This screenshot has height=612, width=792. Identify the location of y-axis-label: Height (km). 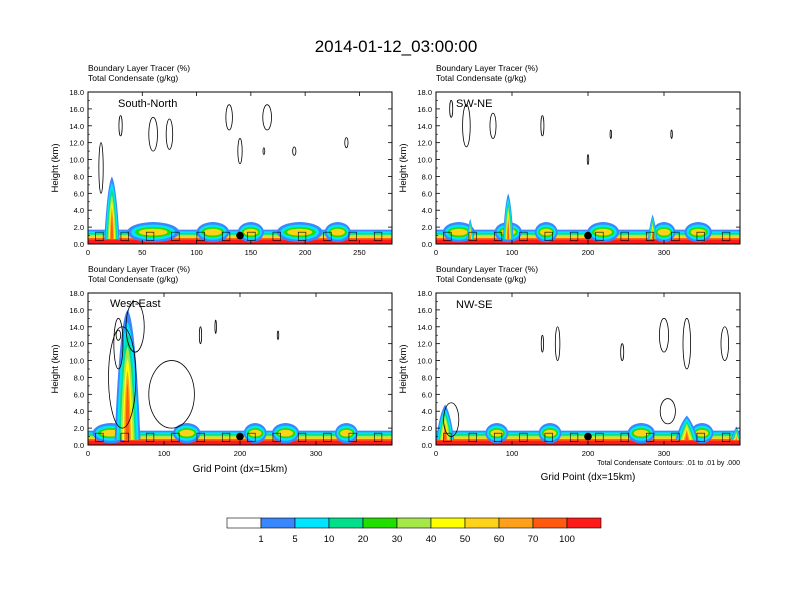
(403, 368).